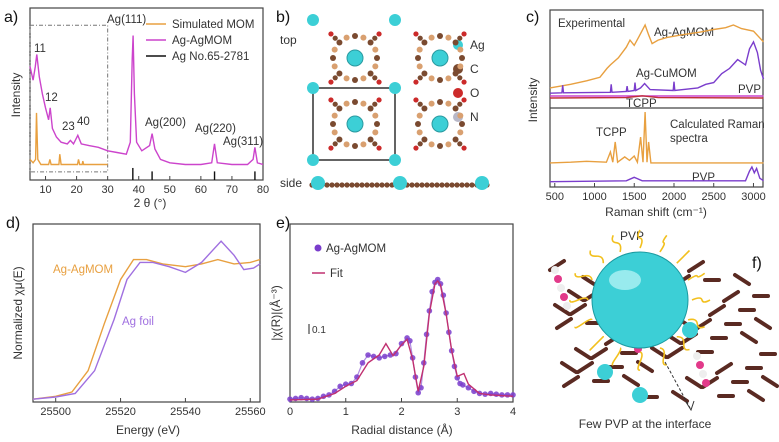  I want to click on xanes-frame, so click(146, 313).